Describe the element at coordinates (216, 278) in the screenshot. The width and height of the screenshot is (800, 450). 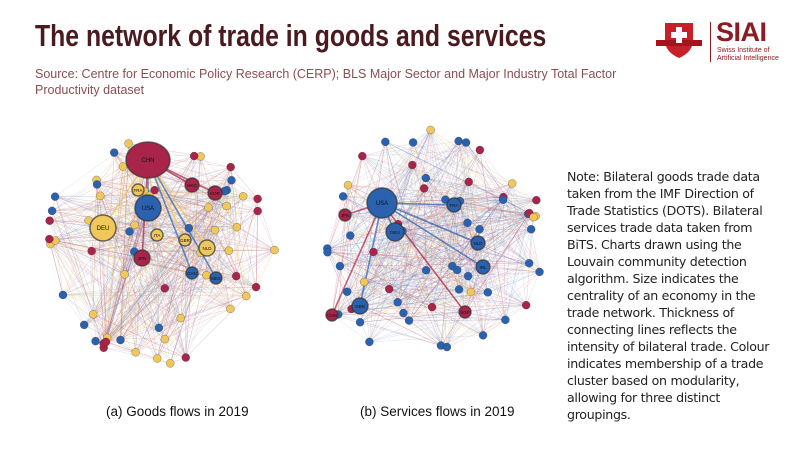
I see `country-node-mex` at that location.